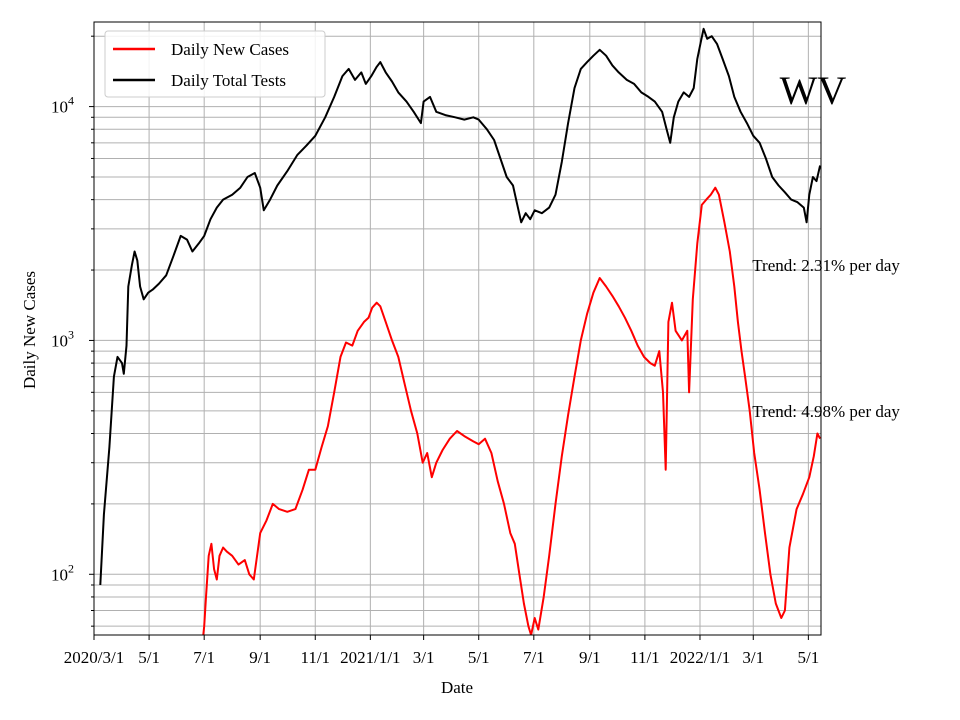  What do you see at coordinates (71, 334) in the screenshot?
I see `y-tick-exponent: 3` at bounding box center [71, 334].